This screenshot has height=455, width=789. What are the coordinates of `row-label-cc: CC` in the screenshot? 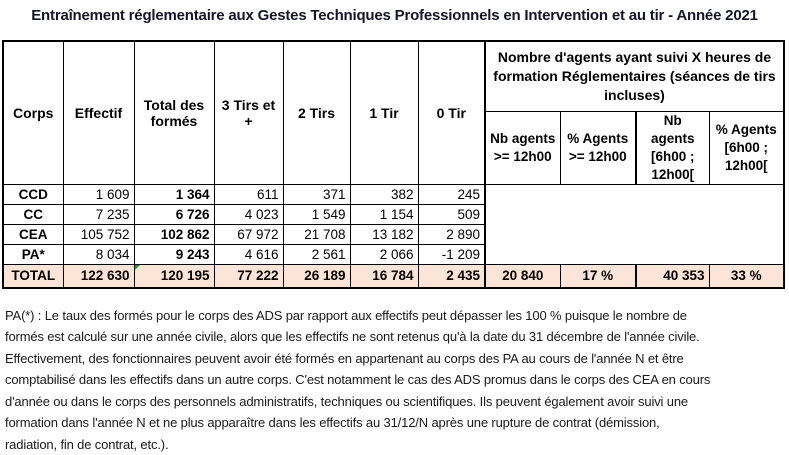 It's located at (33, 214).